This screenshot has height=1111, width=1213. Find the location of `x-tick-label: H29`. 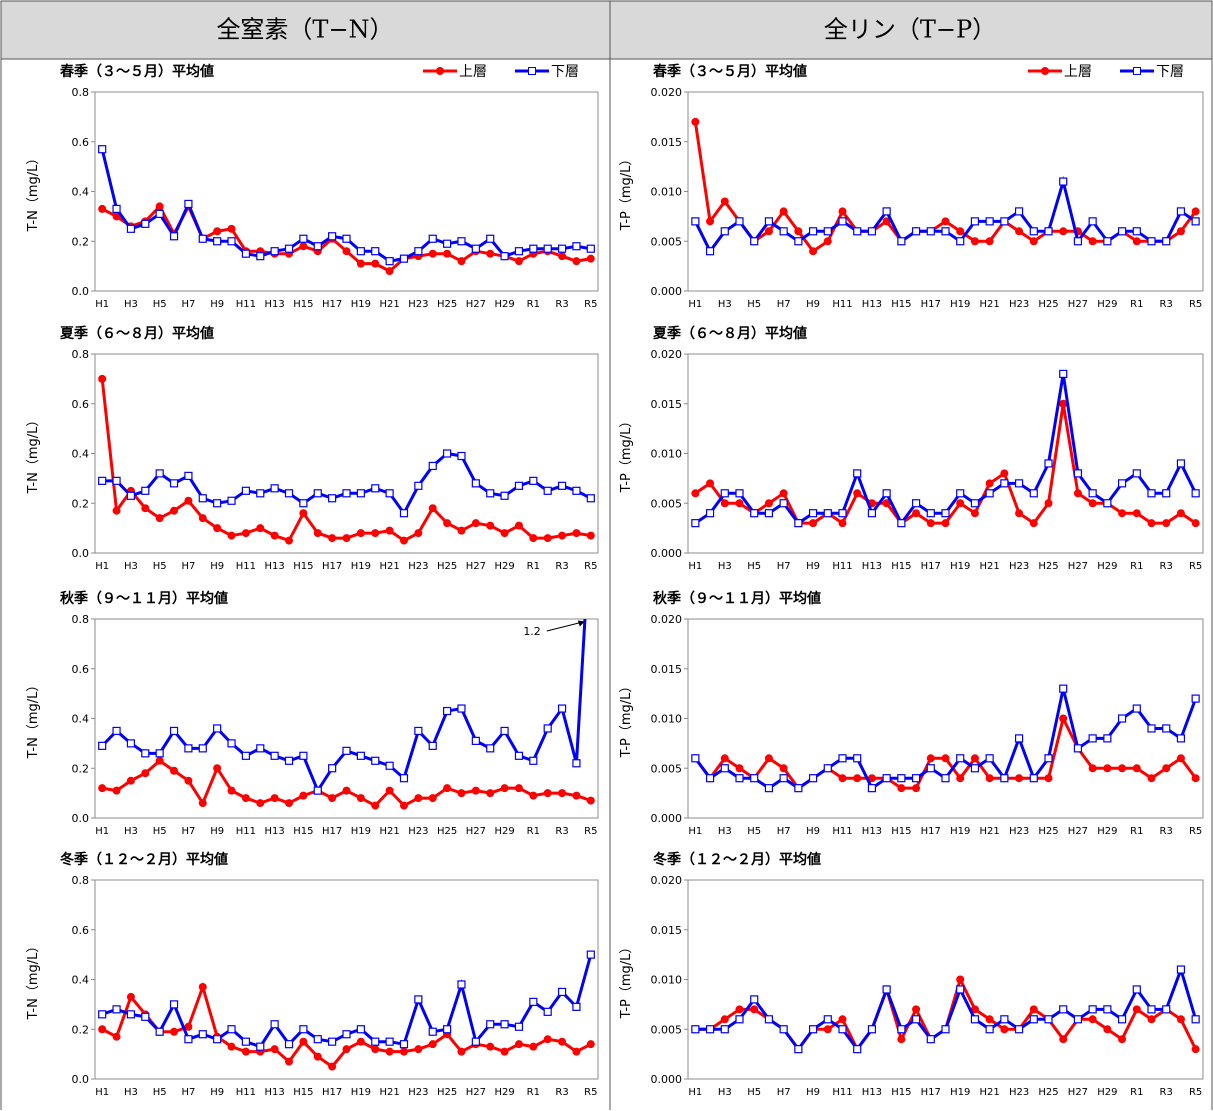

x-tick-label: H29 is located at coordinates (504, 304).